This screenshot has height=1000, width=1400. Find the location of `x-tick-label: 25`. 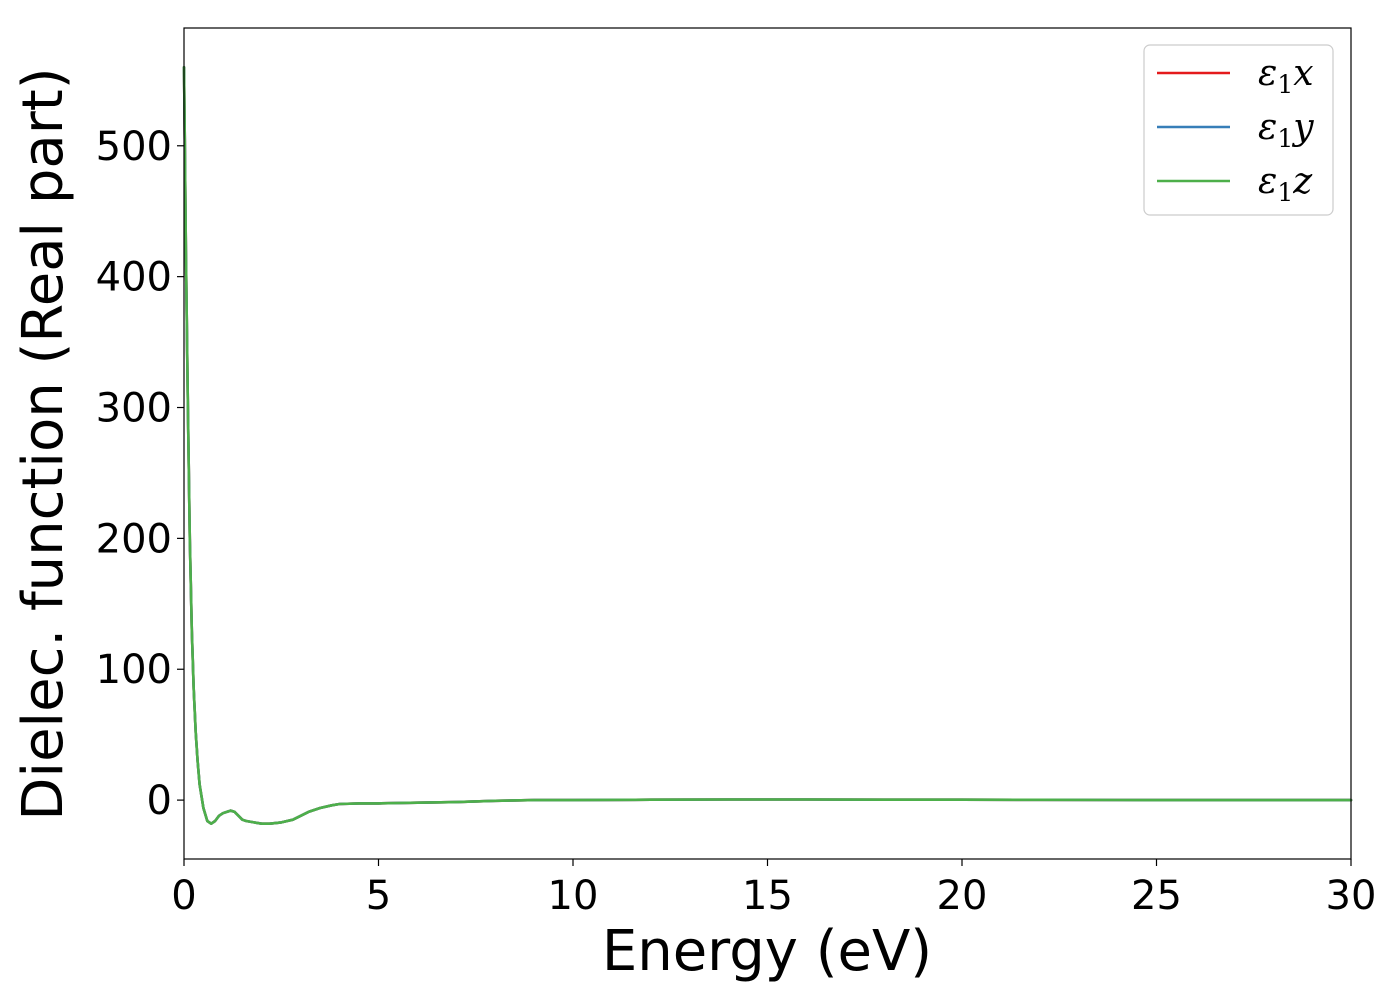

x-tick-label: 25 is located at coordinates (1156, 896).